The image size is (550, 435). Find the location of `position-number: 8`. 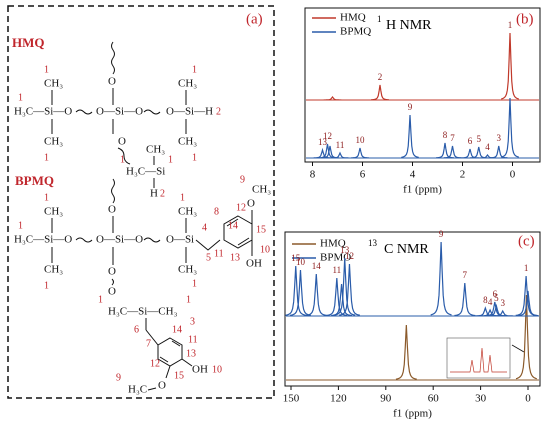

position-number: 8 is located at coordinates (216, 211).